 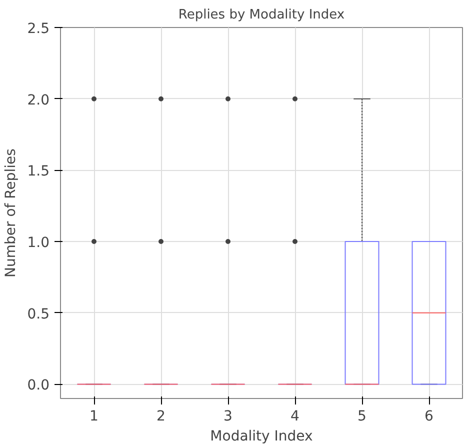 What do you see at coordinates (261, 436) in the screenshot?
I see `x-axis-title: Modality Index` at bounding box center [261, 436].